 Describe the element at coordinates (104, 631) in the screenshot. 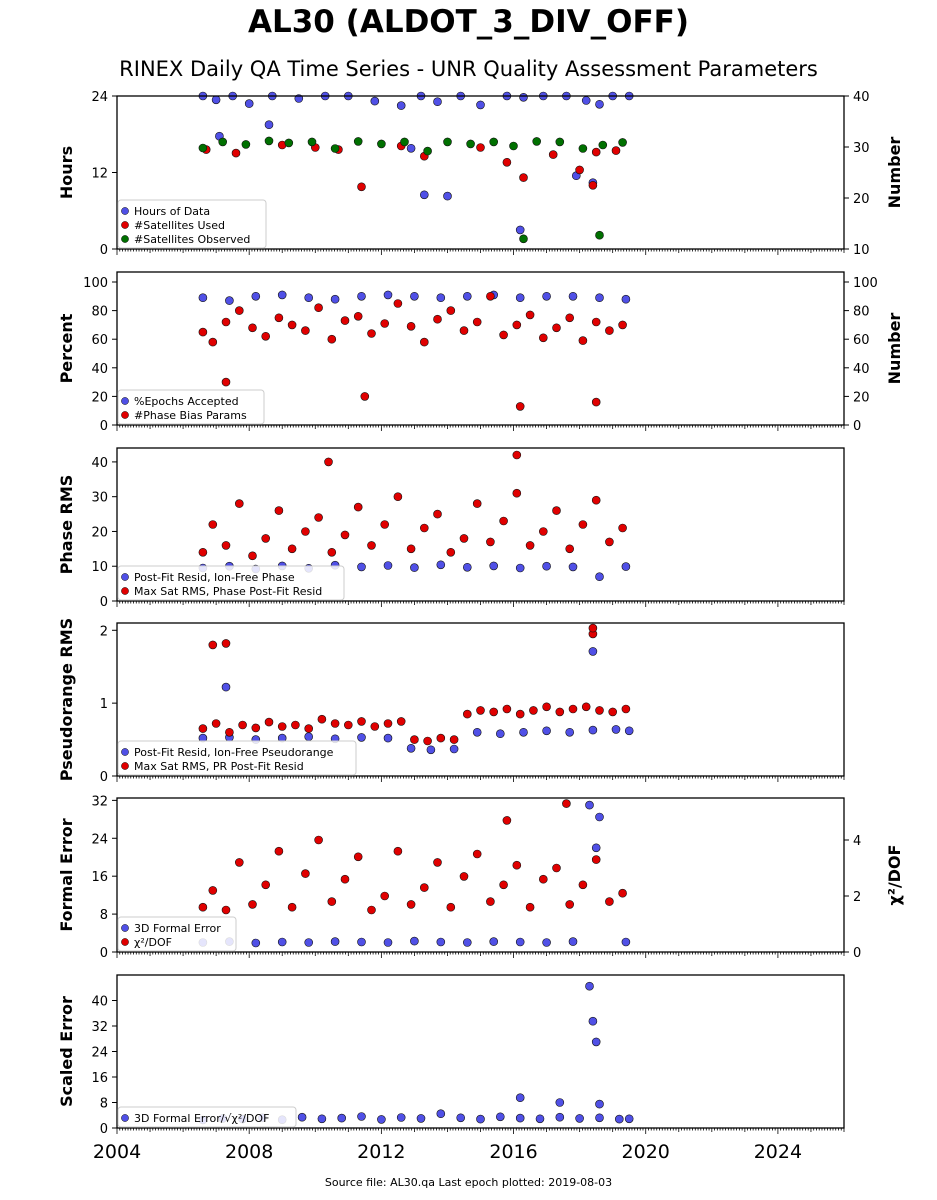

I see `y-tick-label: 2` at that location.